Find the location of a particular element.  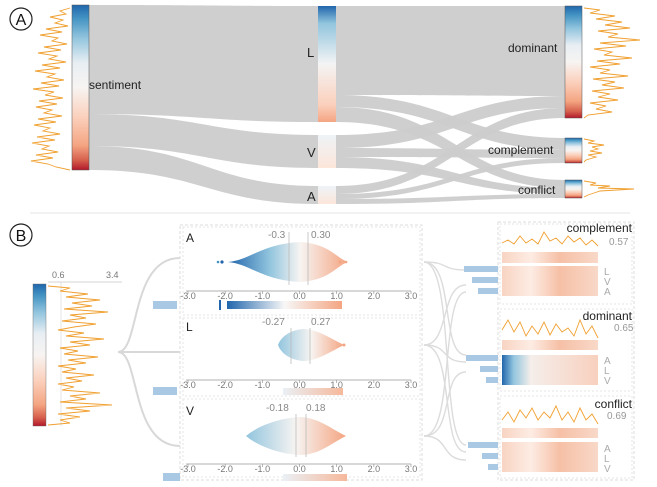

card-complement-row-3: A is located at coordinates (607, 292).